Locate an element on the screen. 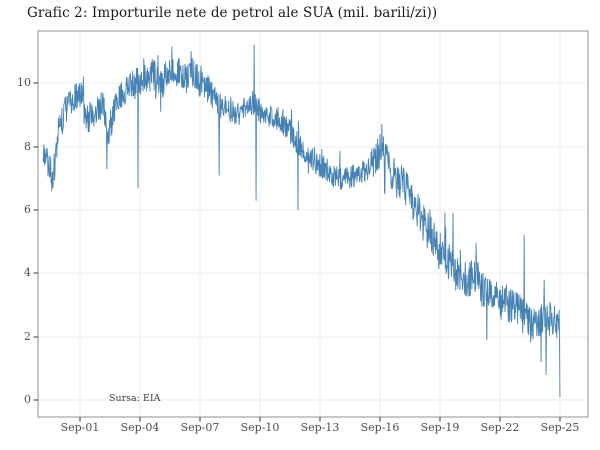  y-tick-label: 8 is located at coordinates (27, 146).